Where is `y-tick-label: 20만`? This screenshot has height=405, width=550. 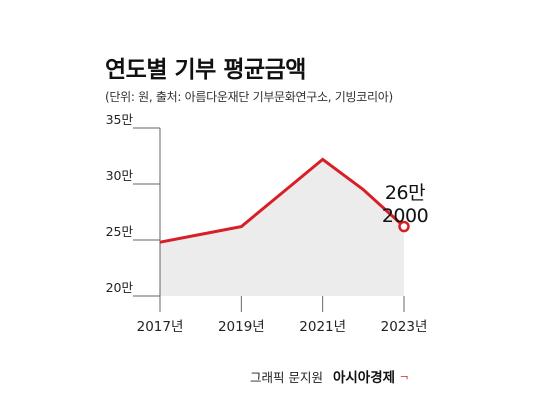 y-tick-label: 20만 is located at coordinates (120, 287).